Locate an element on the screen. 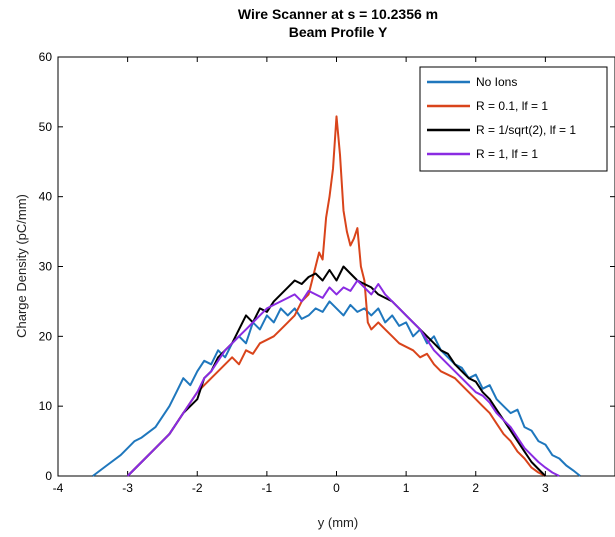 The width and height of the screenshot is (615, 537). y-tick-label: 20 is located at coordinates (46, 336).